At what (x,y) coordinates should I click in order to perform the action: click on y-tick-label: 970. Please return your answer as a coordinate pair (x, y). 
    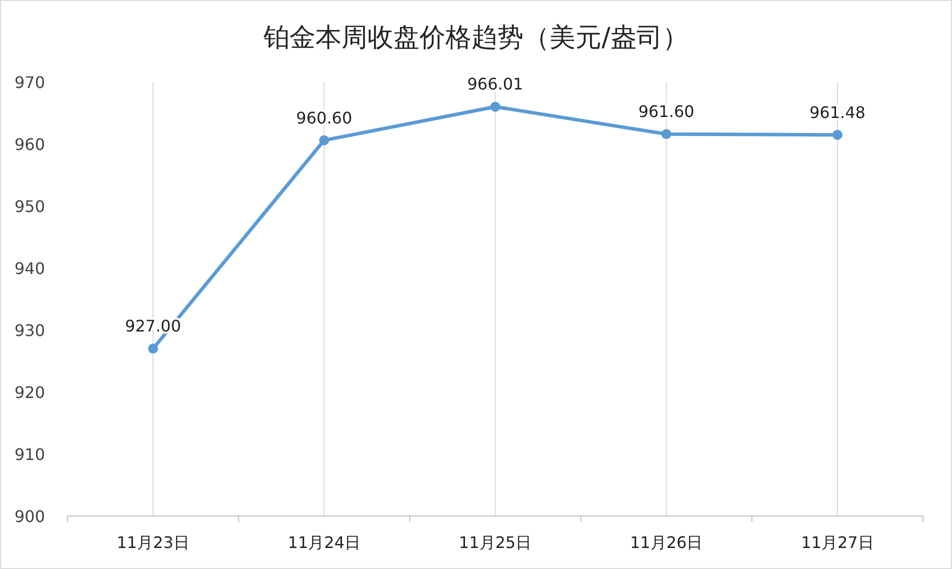
    Looking at the image, I should click on (29, 82).